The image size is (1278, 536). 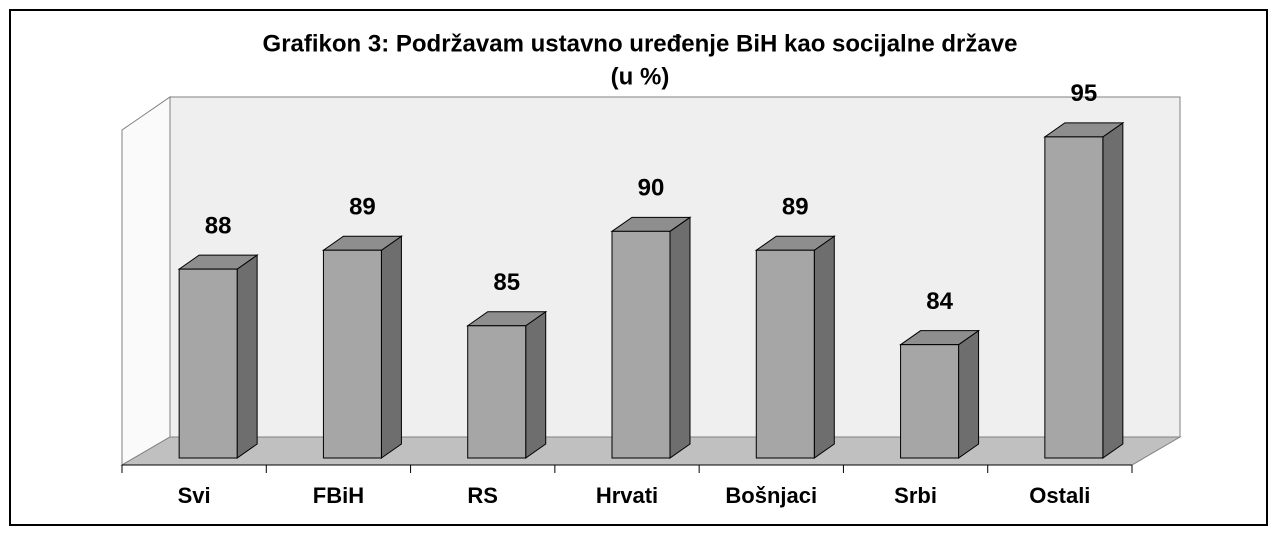 I want to click on x-tick-label: Bošnjaci, so click(x=771, y=495).